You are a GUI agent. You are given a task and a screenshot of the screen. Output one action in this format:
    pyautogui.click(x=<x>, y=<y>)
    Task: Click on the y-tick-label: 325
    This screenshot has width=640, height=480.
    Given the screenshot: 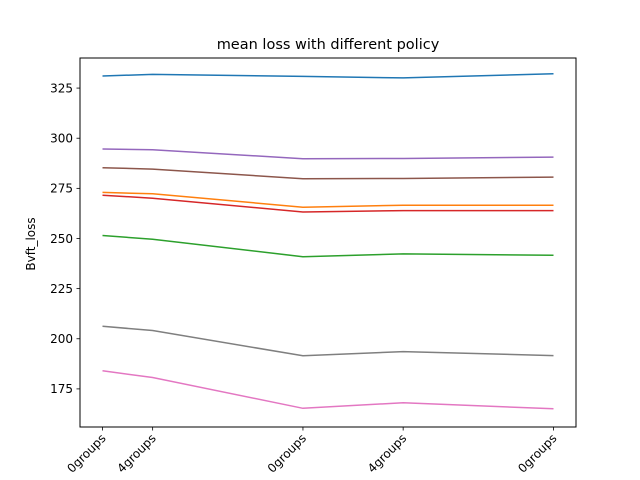 What is the action you would take?
    pyautogui.click(x=61, y=88)
    